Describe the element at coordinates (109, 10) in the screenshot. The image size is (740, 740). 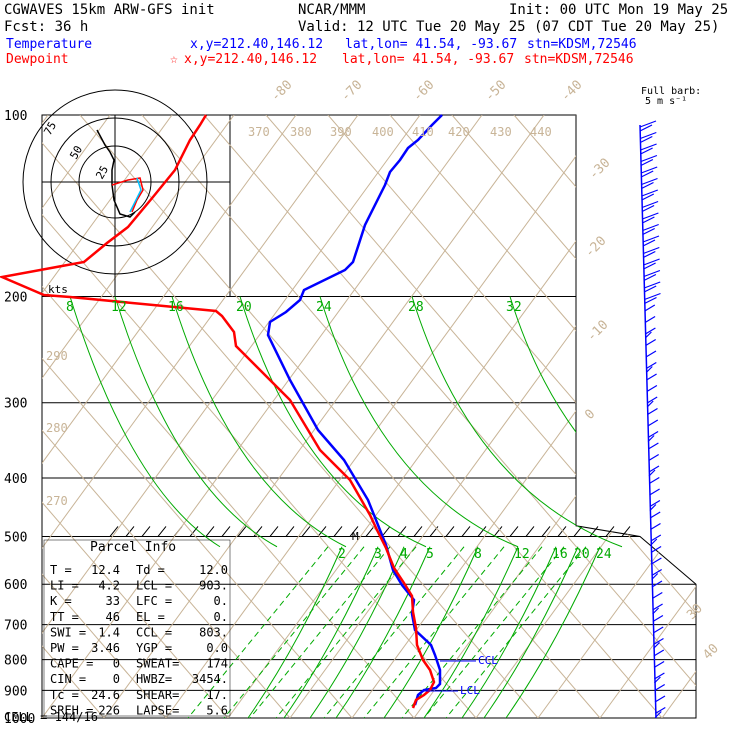
I see `model-title: CGWAVES 15km ARW-GFS init` at that location.